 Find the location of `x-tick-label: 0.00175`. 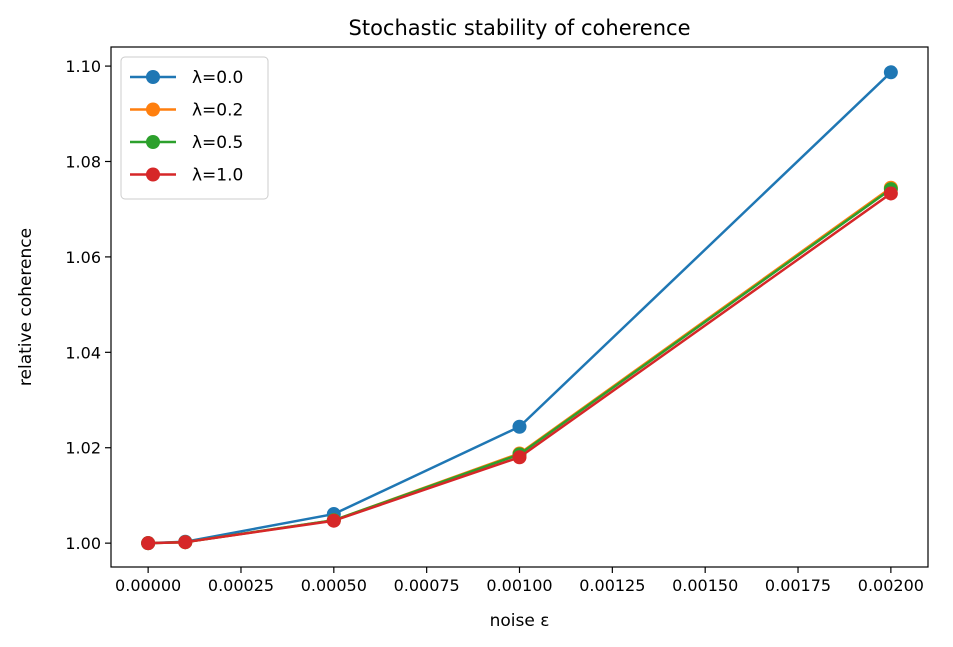

x-tick-label: 0.00175 is located at coordinates (798, 585).